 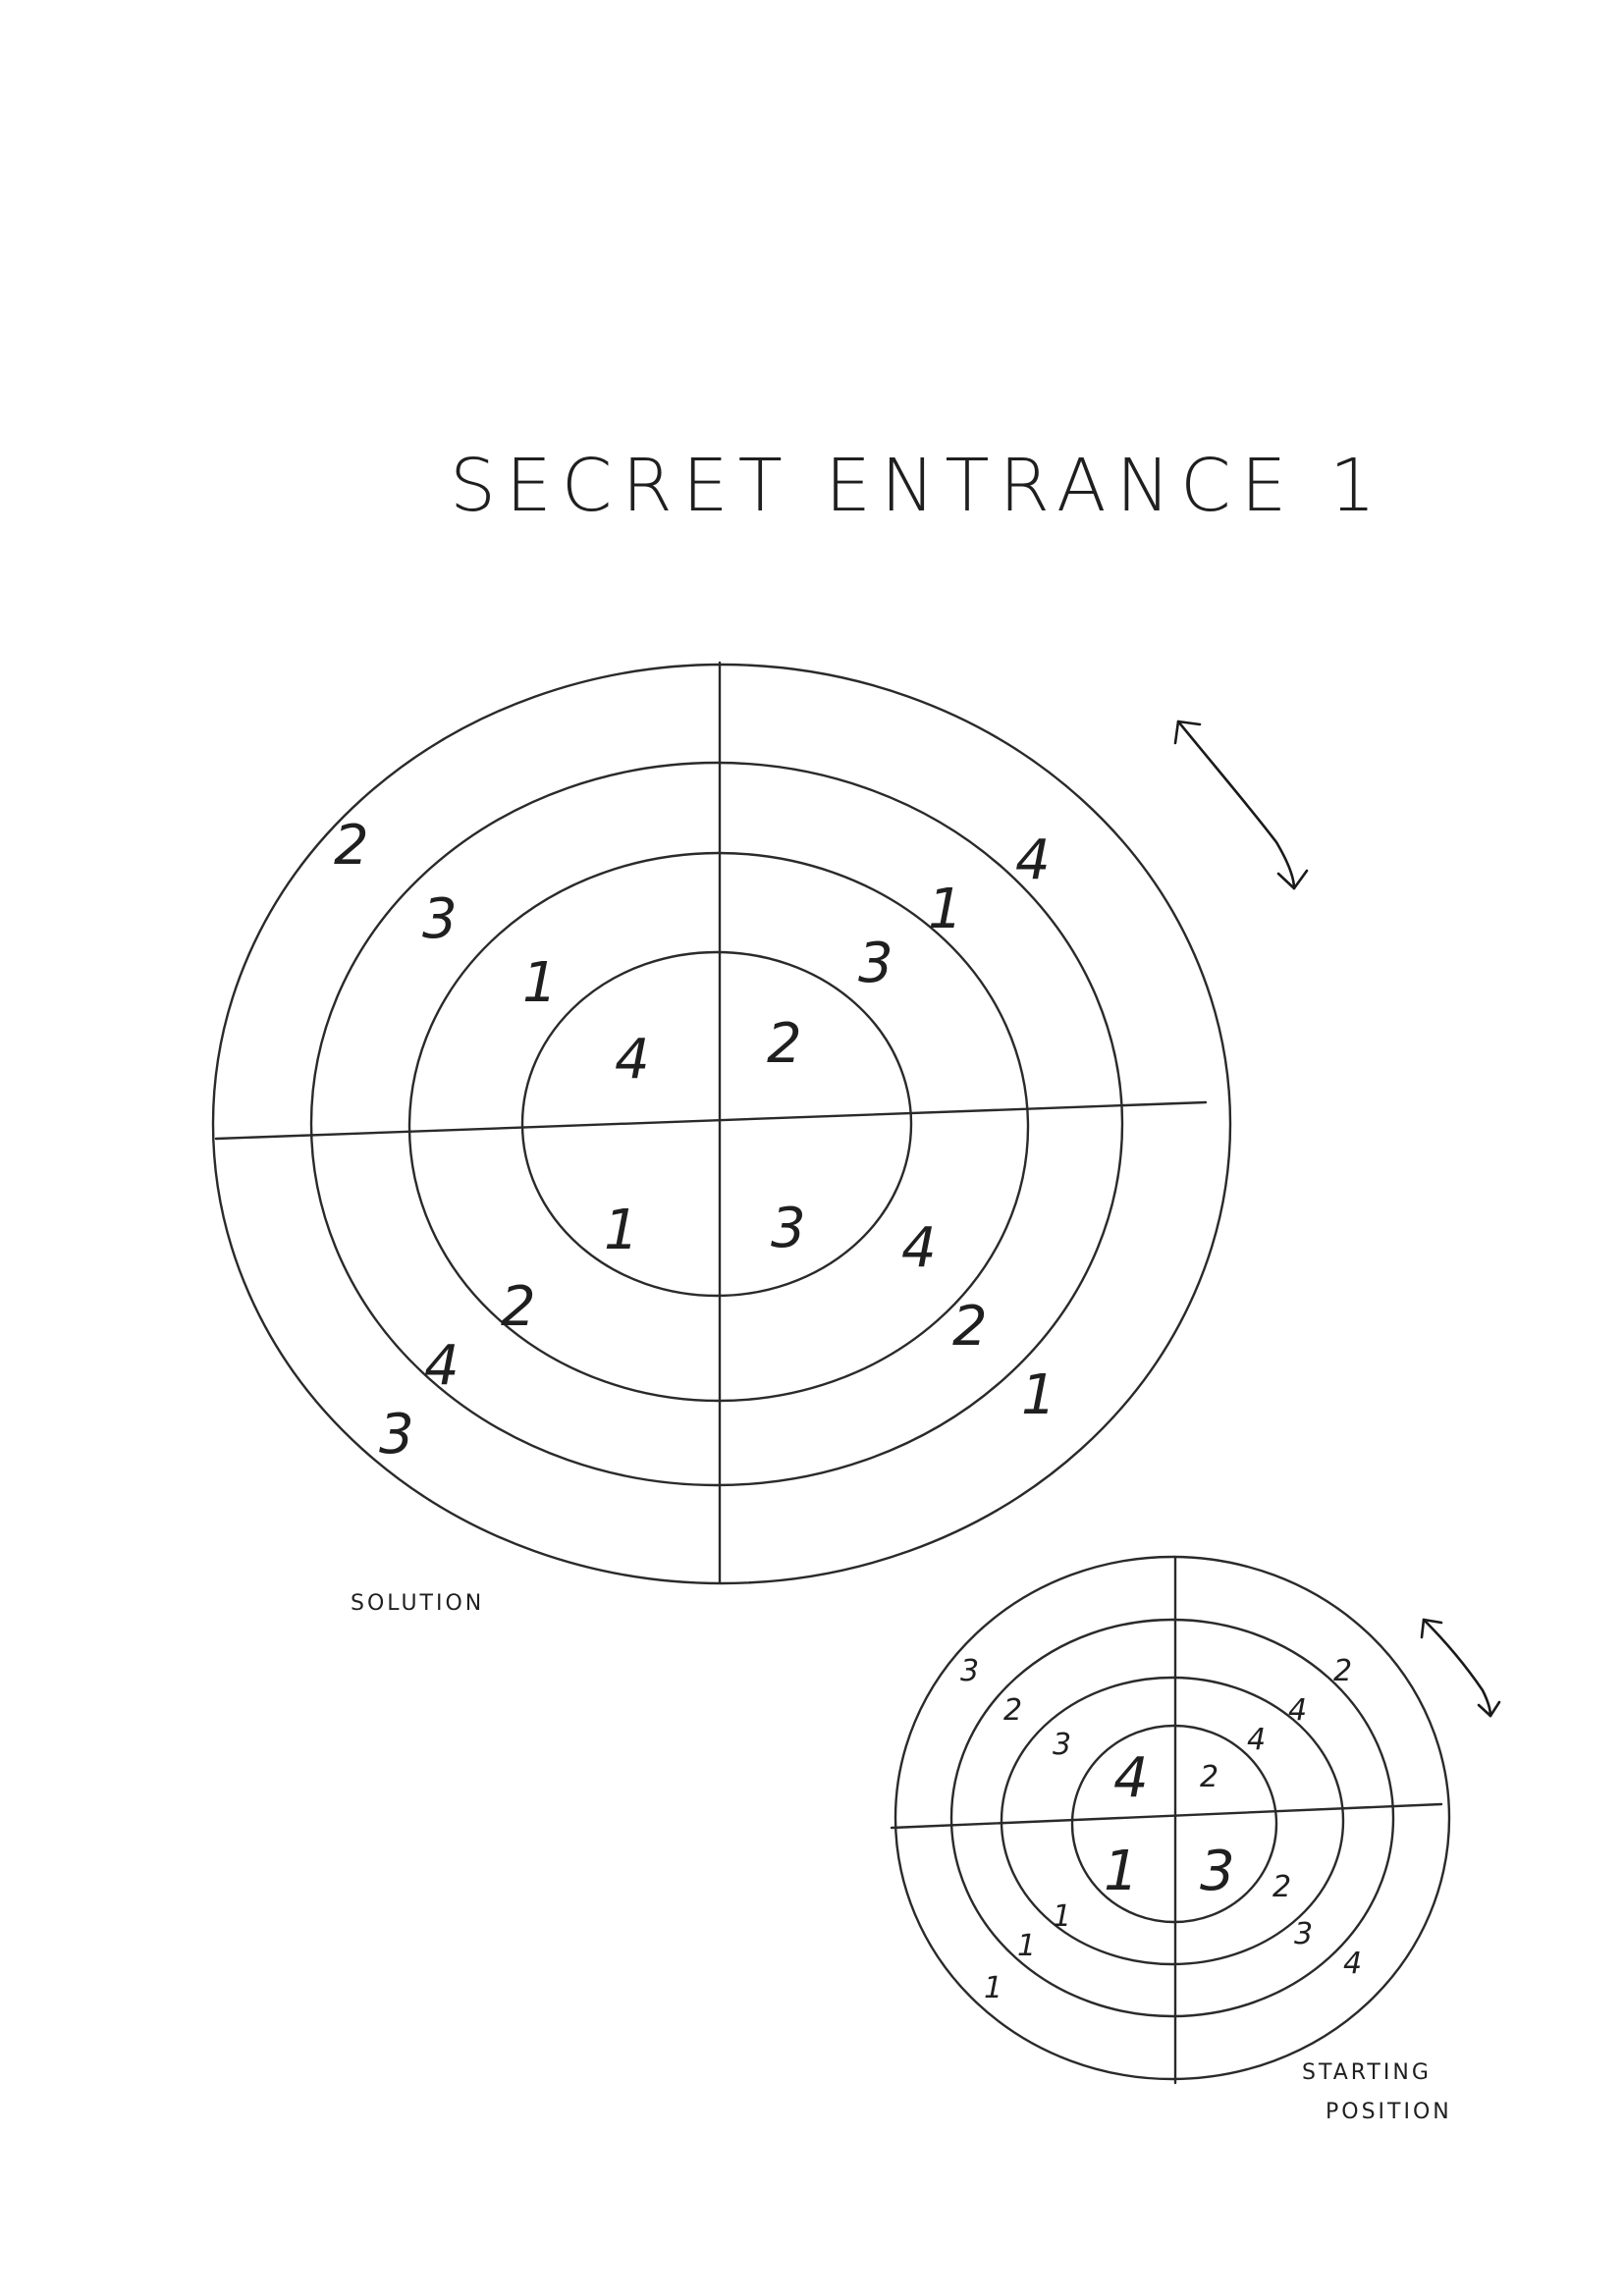 What do you see at coordinates (945, 909) in the screenshot?
I see `solution-r3-top-right: 1` at bounding box center [945, 909].